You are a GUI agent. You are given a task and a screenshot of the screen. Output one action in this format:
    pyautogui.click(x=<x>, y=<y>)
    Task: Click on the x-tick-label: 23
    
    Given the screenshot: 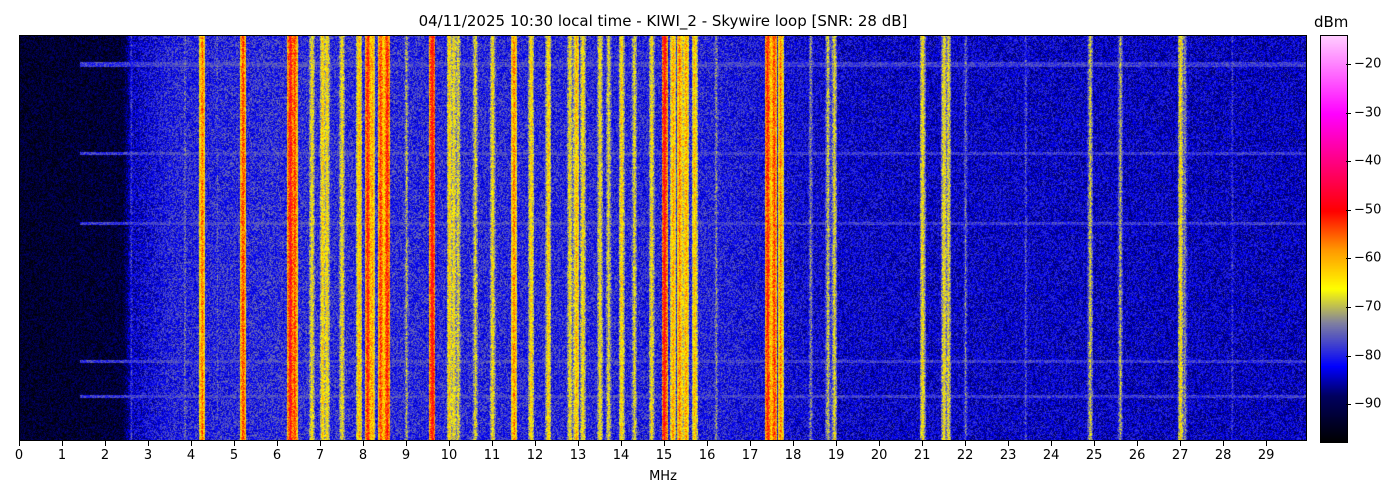 What is the action you would take?
    pyautogui.click(x=1008, y=455)
    